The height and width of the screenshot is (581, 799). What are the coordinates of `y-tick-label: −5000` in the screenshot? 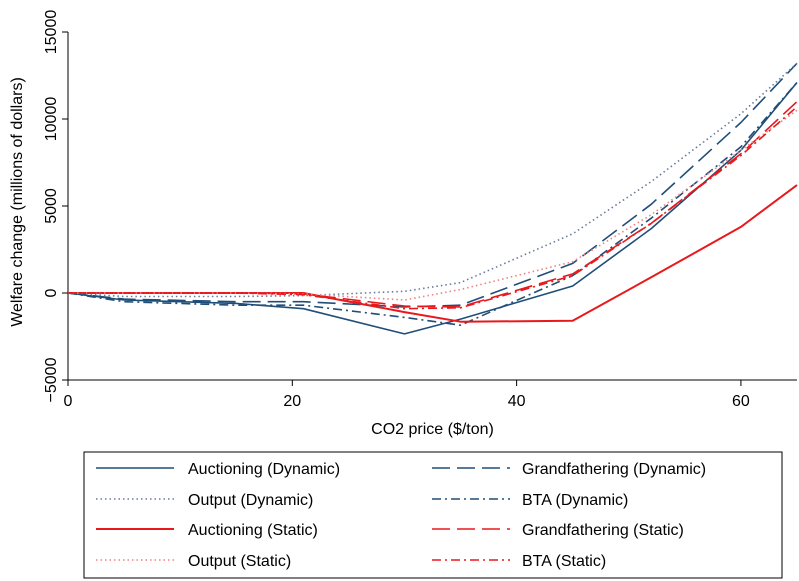 It's located at (51, 379).